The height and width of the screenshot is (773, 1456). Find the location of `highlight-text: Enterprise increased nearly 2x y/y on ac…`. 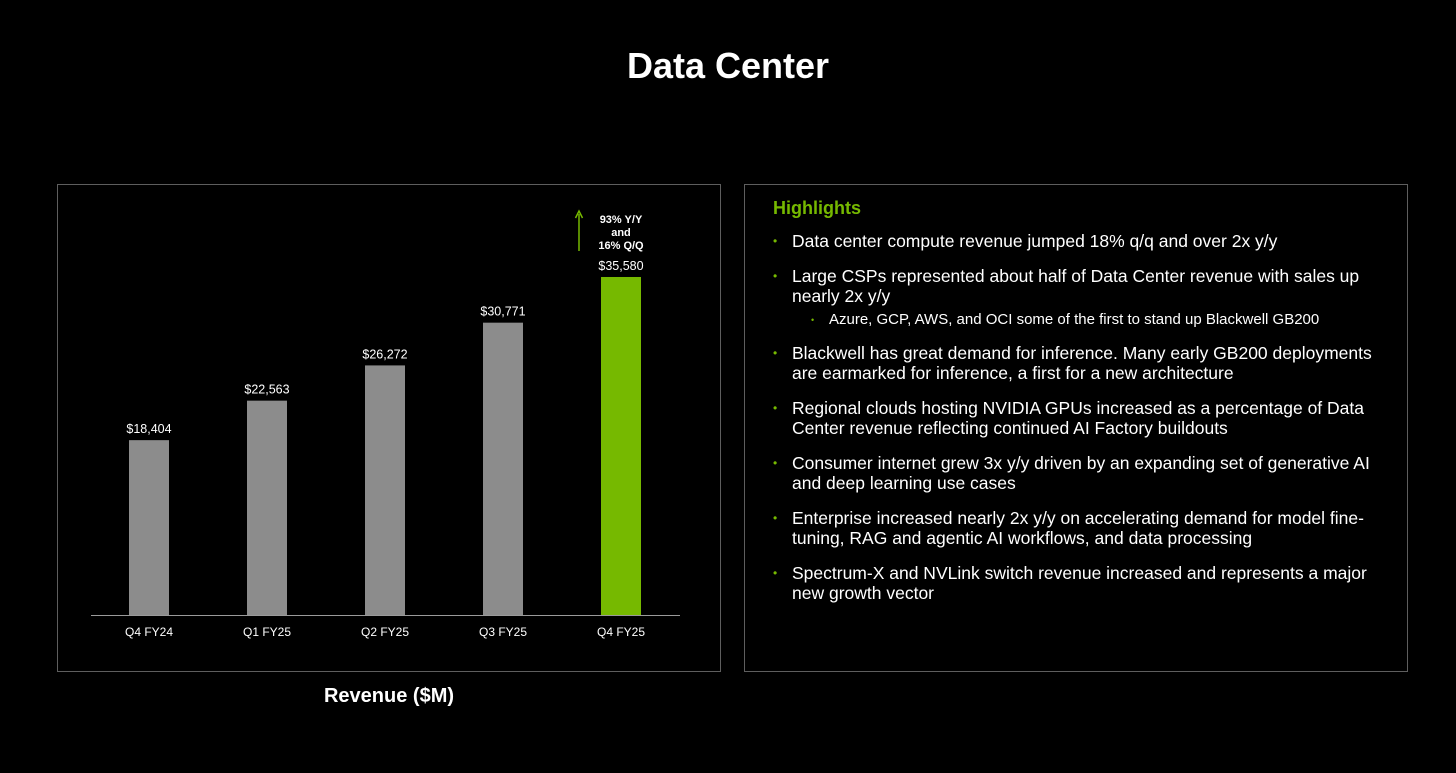

highlight-text: Enterprise increased nearly 2x y/y on ac… is located at coordinates (1078, 528).